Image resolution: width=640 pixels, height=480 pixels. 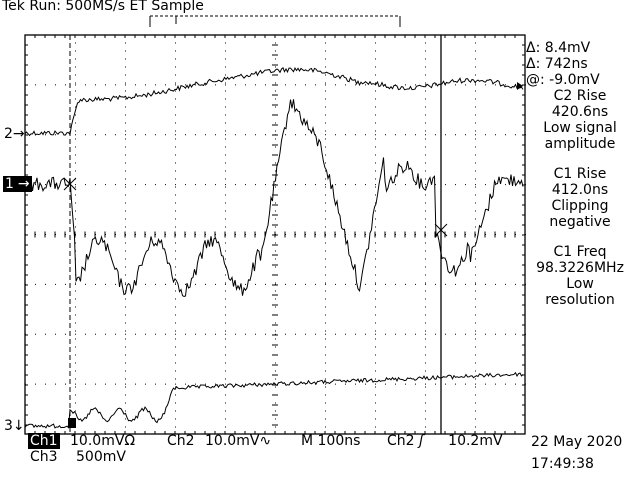 What do you see at coordinates (103, 441) in the screenshot?
I see `ch1-scale: 10.0mVΩ` at bounding box center [103, 441].